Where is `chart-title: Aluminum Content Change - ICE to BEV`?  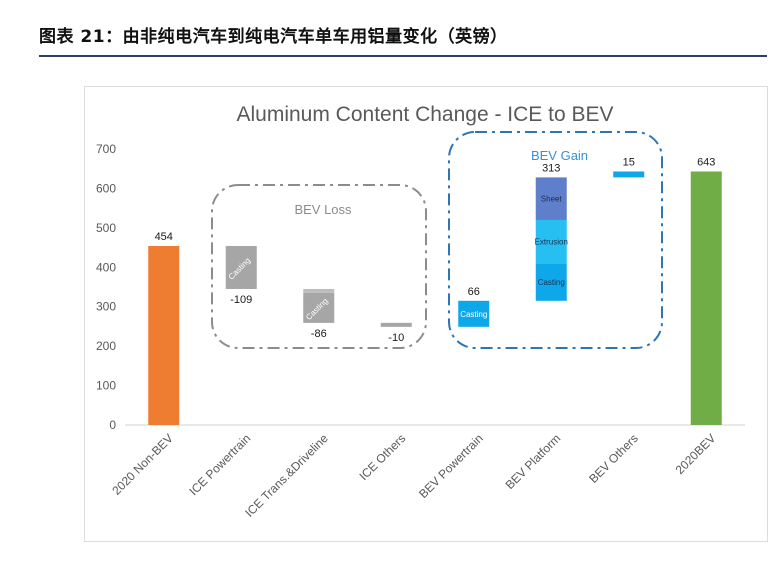
chart-title: Aluminum Content Change - ICE to BEV is located at coordinates (424, 114).